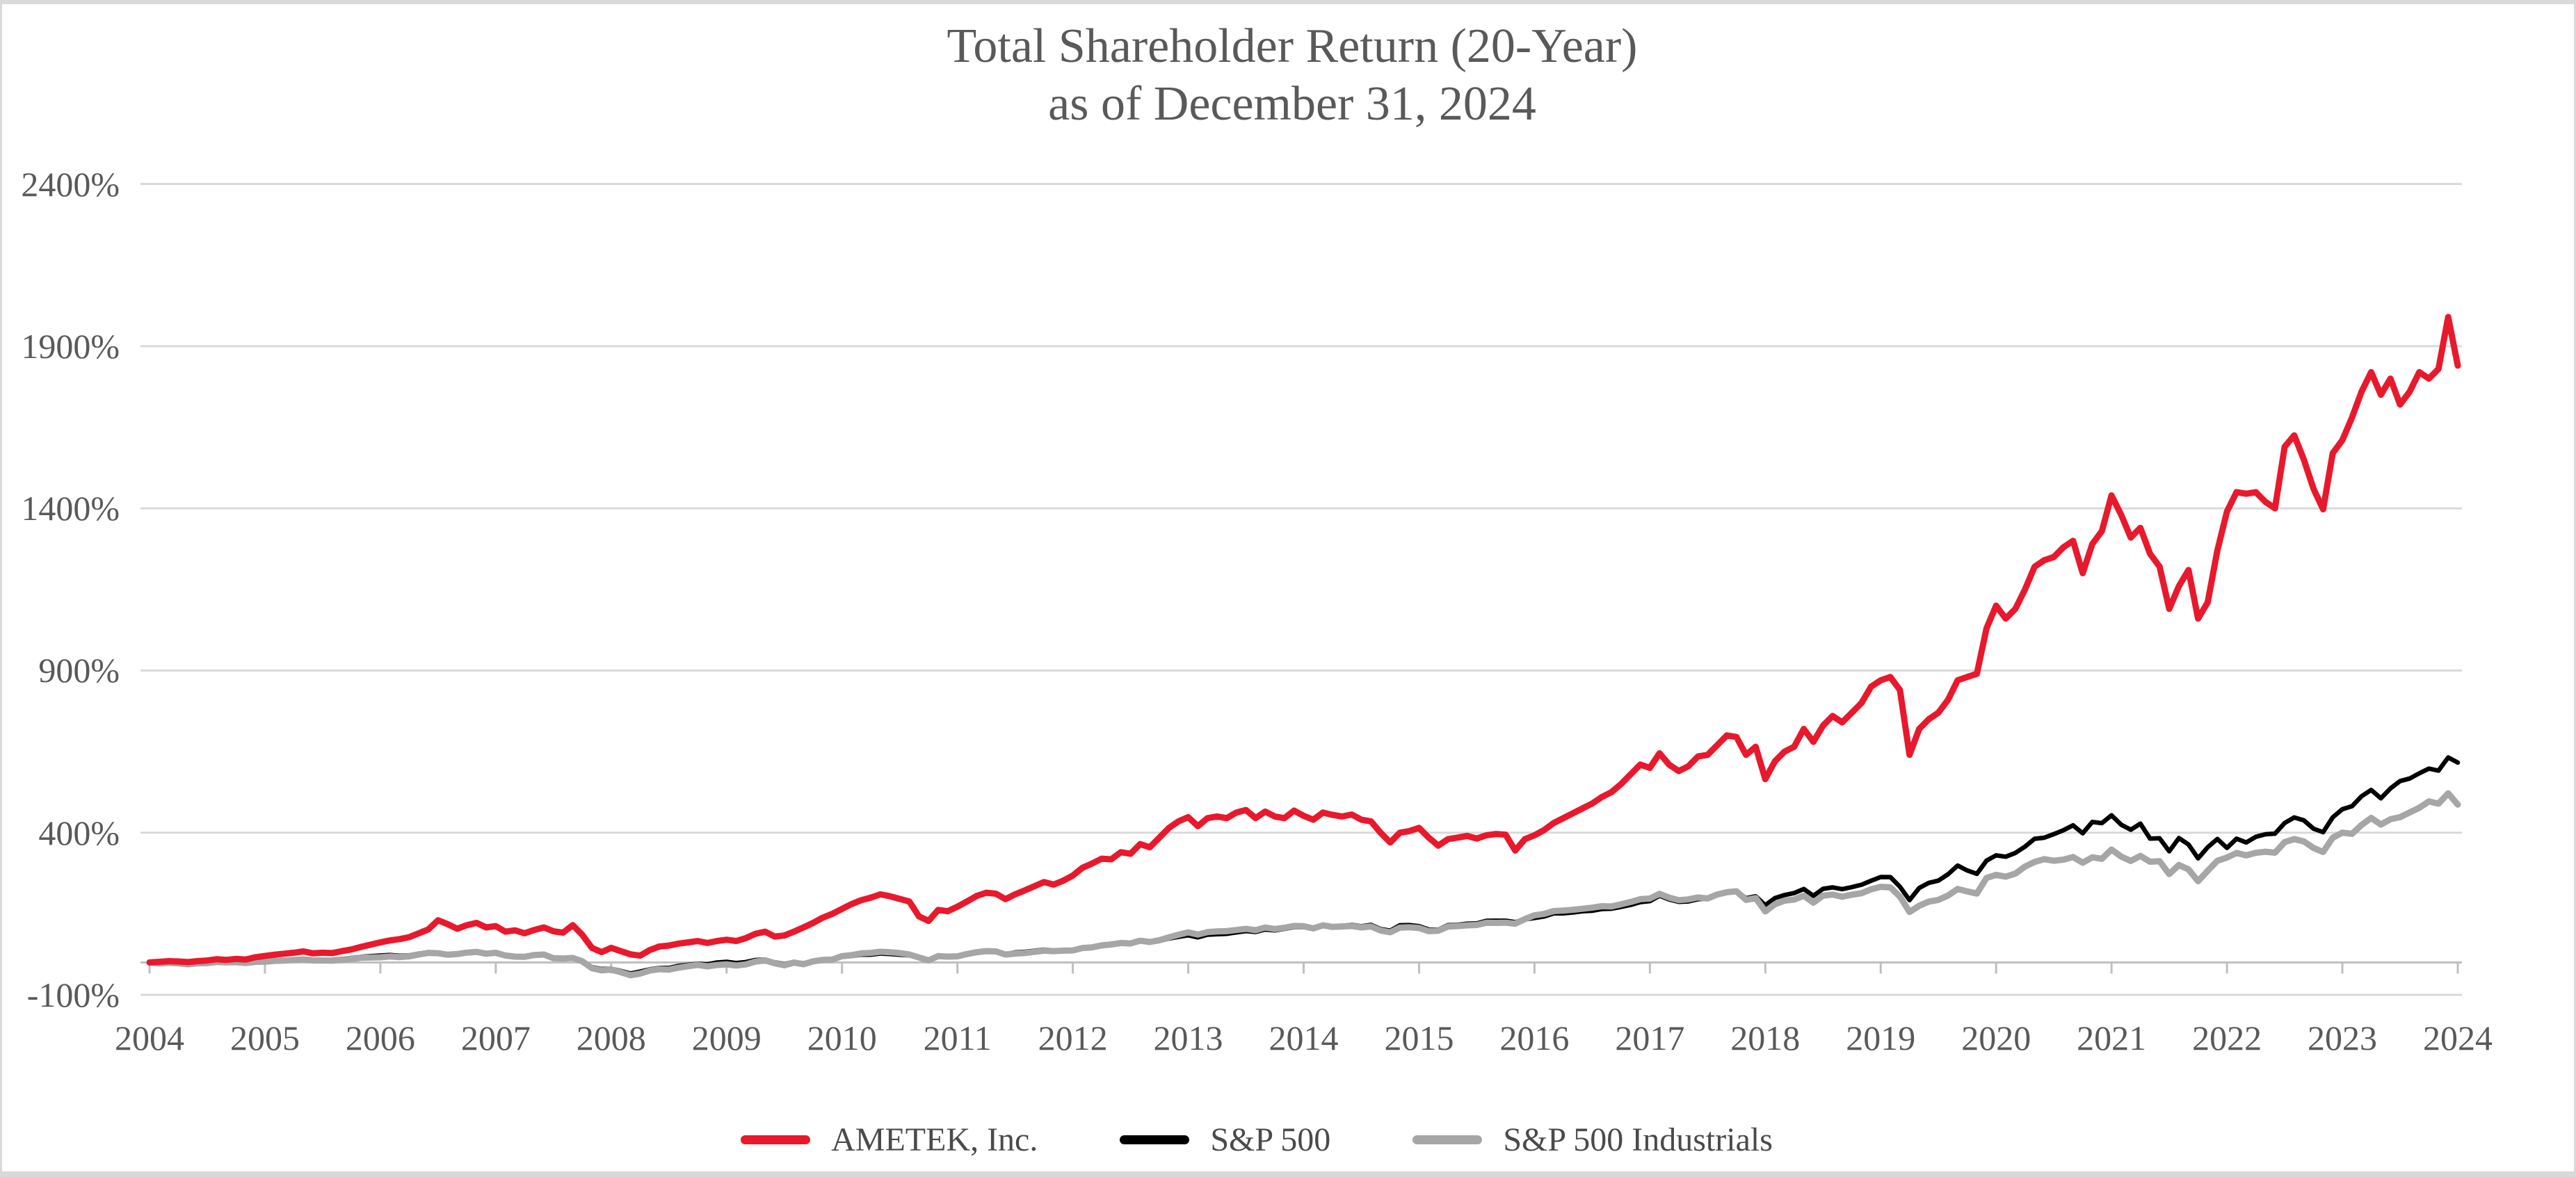  I want to click on x-tick-label-2006: 2006, so click(380, 1037).